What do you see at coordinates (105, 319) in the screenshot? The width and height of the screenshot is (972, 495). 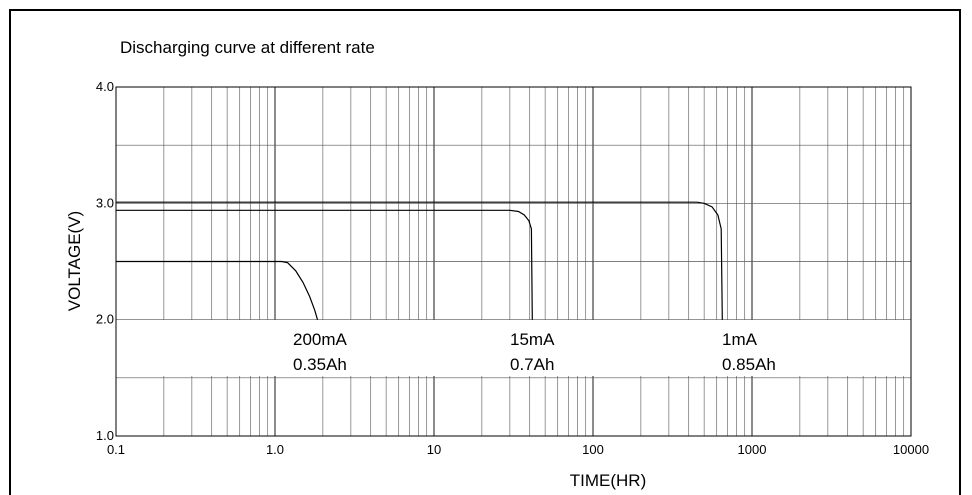 I see `y-tick-label: 2.0` at bounding box center [105, 319].